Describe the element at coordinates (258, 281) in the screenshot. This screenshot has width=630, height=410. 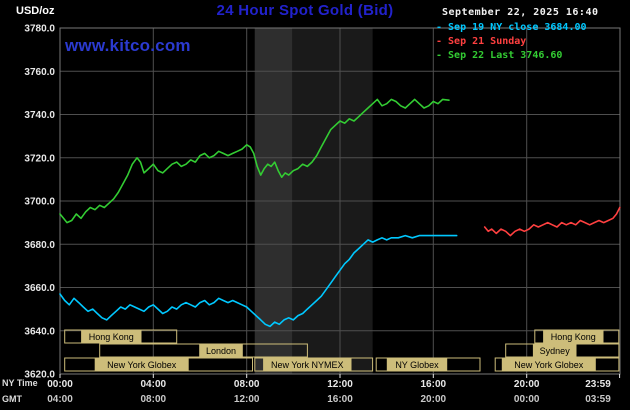
I see `series-line-sep-19-ny-close` at that location.